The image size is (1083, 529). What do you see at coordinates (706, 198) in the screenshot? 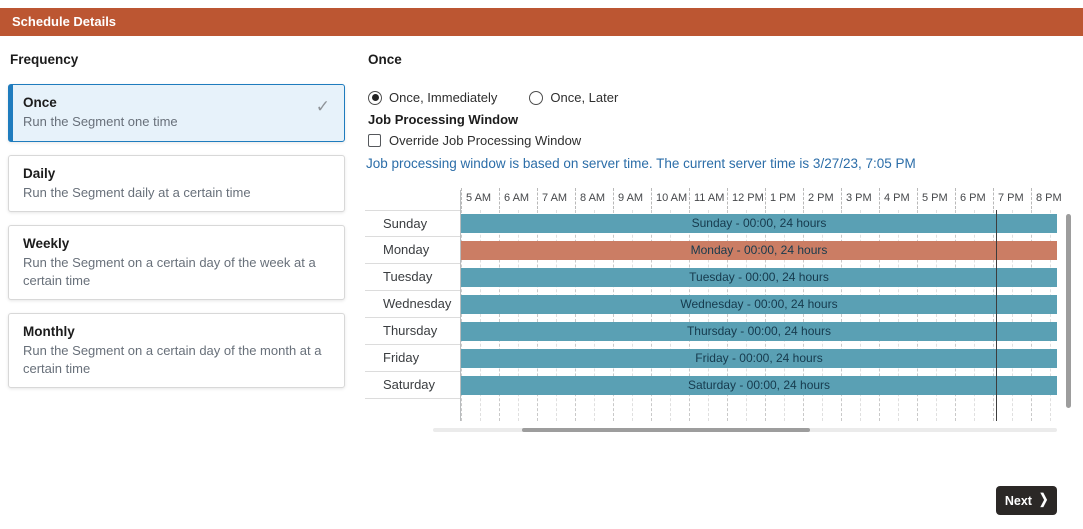
I see `time-axis-label: 11 AM` at bounding box center [706, 198].